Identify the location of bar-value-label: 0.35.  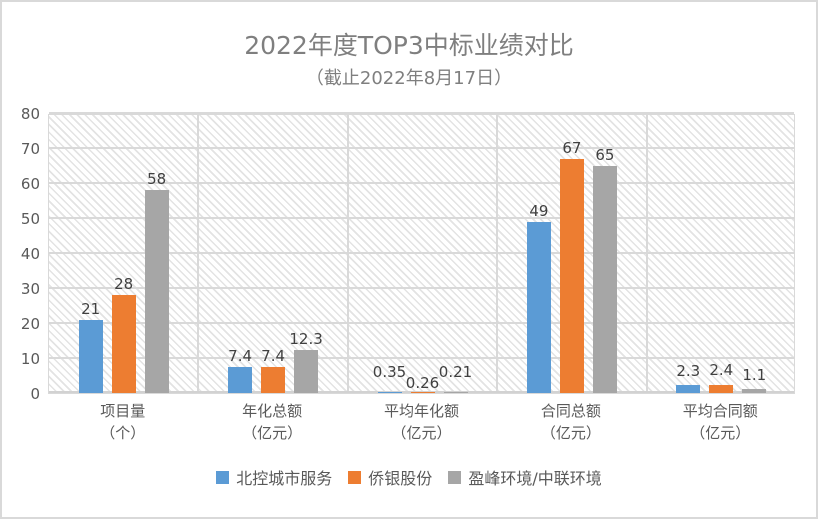
(389, 371).